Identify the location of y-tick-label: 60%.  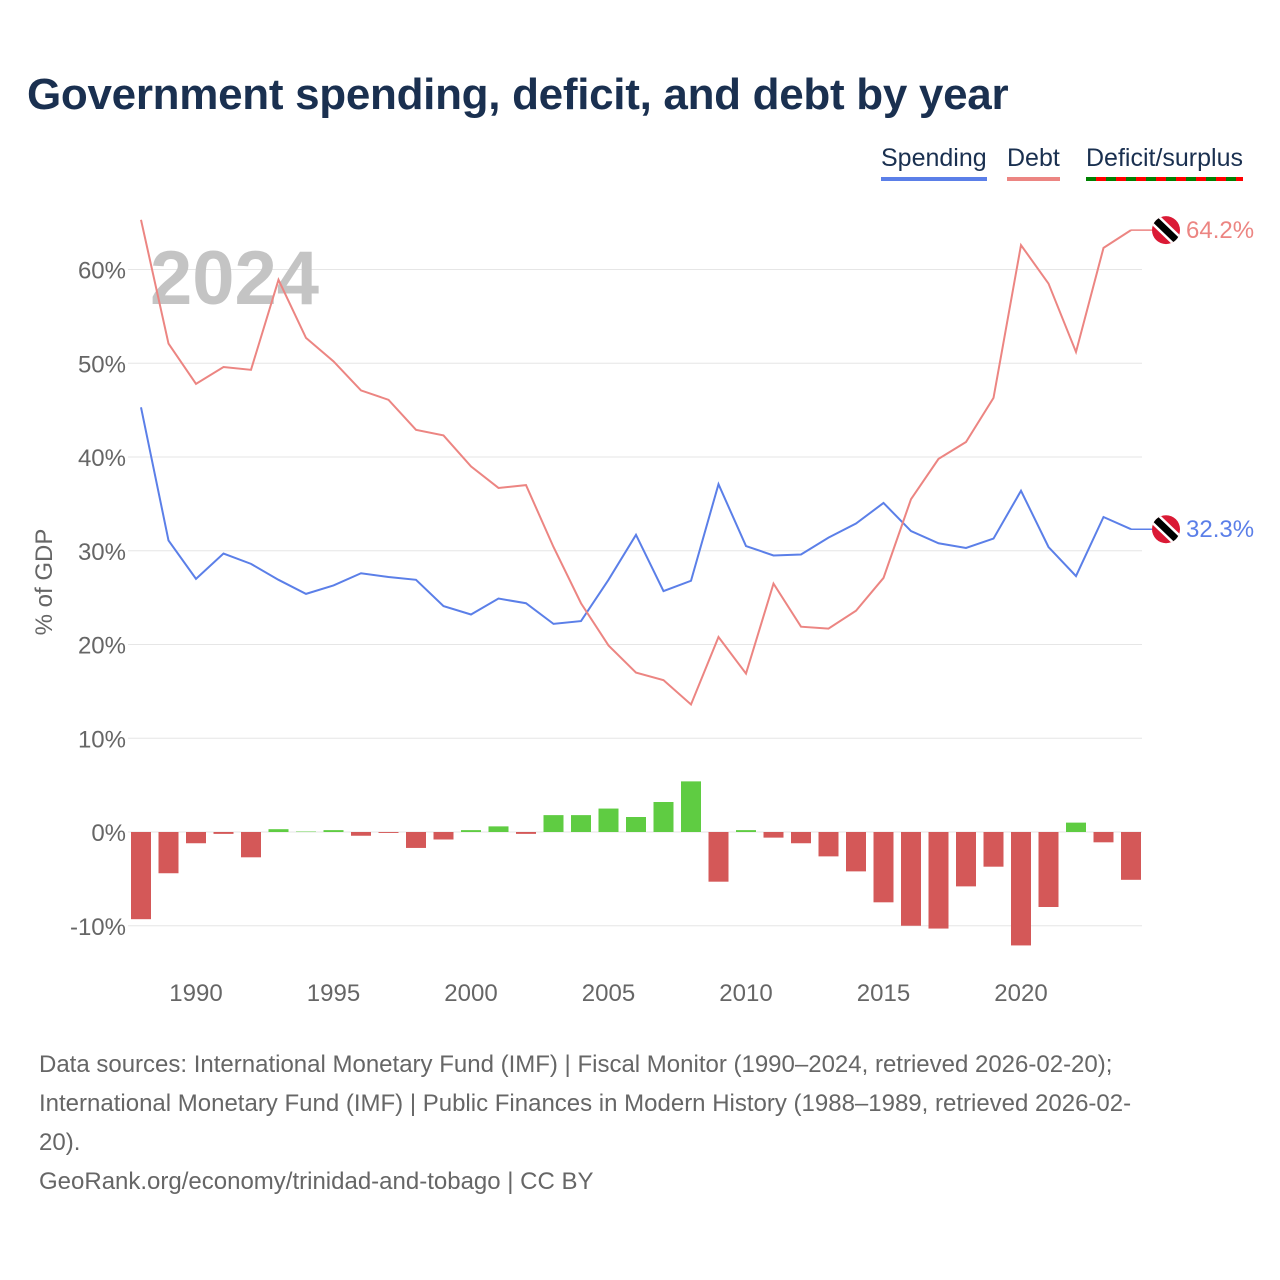
(102, 271).